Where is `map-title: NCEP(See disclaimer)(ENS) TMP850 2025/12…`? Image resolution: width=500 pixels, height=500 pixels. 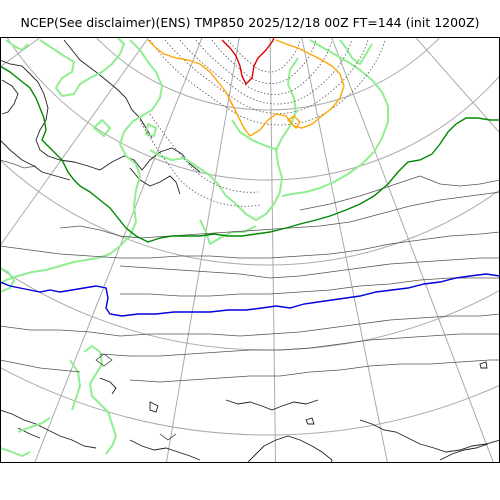
map-title: NCEP(See disclaimer)(ENS) TMP850 2025/12… is located at coordinates (250, 22).